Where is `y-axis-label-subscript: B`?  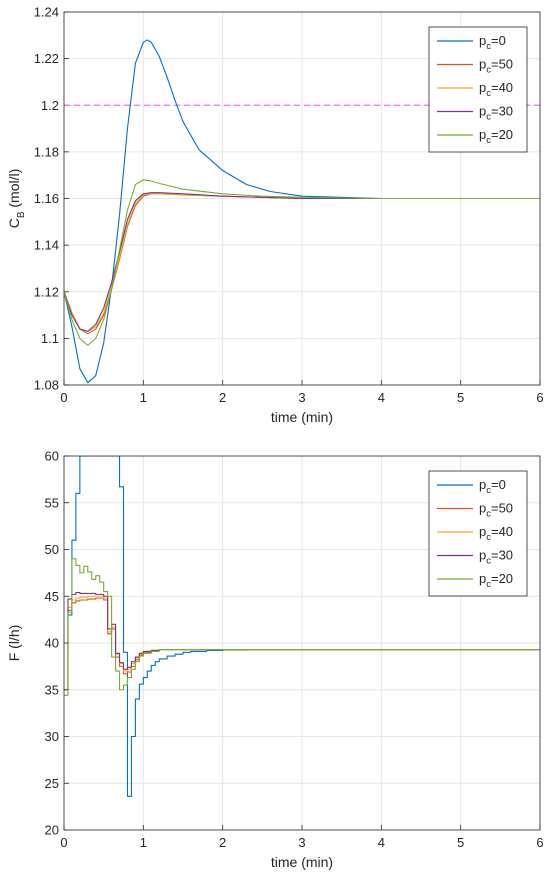
y-axis-label-subscript: B is located at coordinates (21, 214).